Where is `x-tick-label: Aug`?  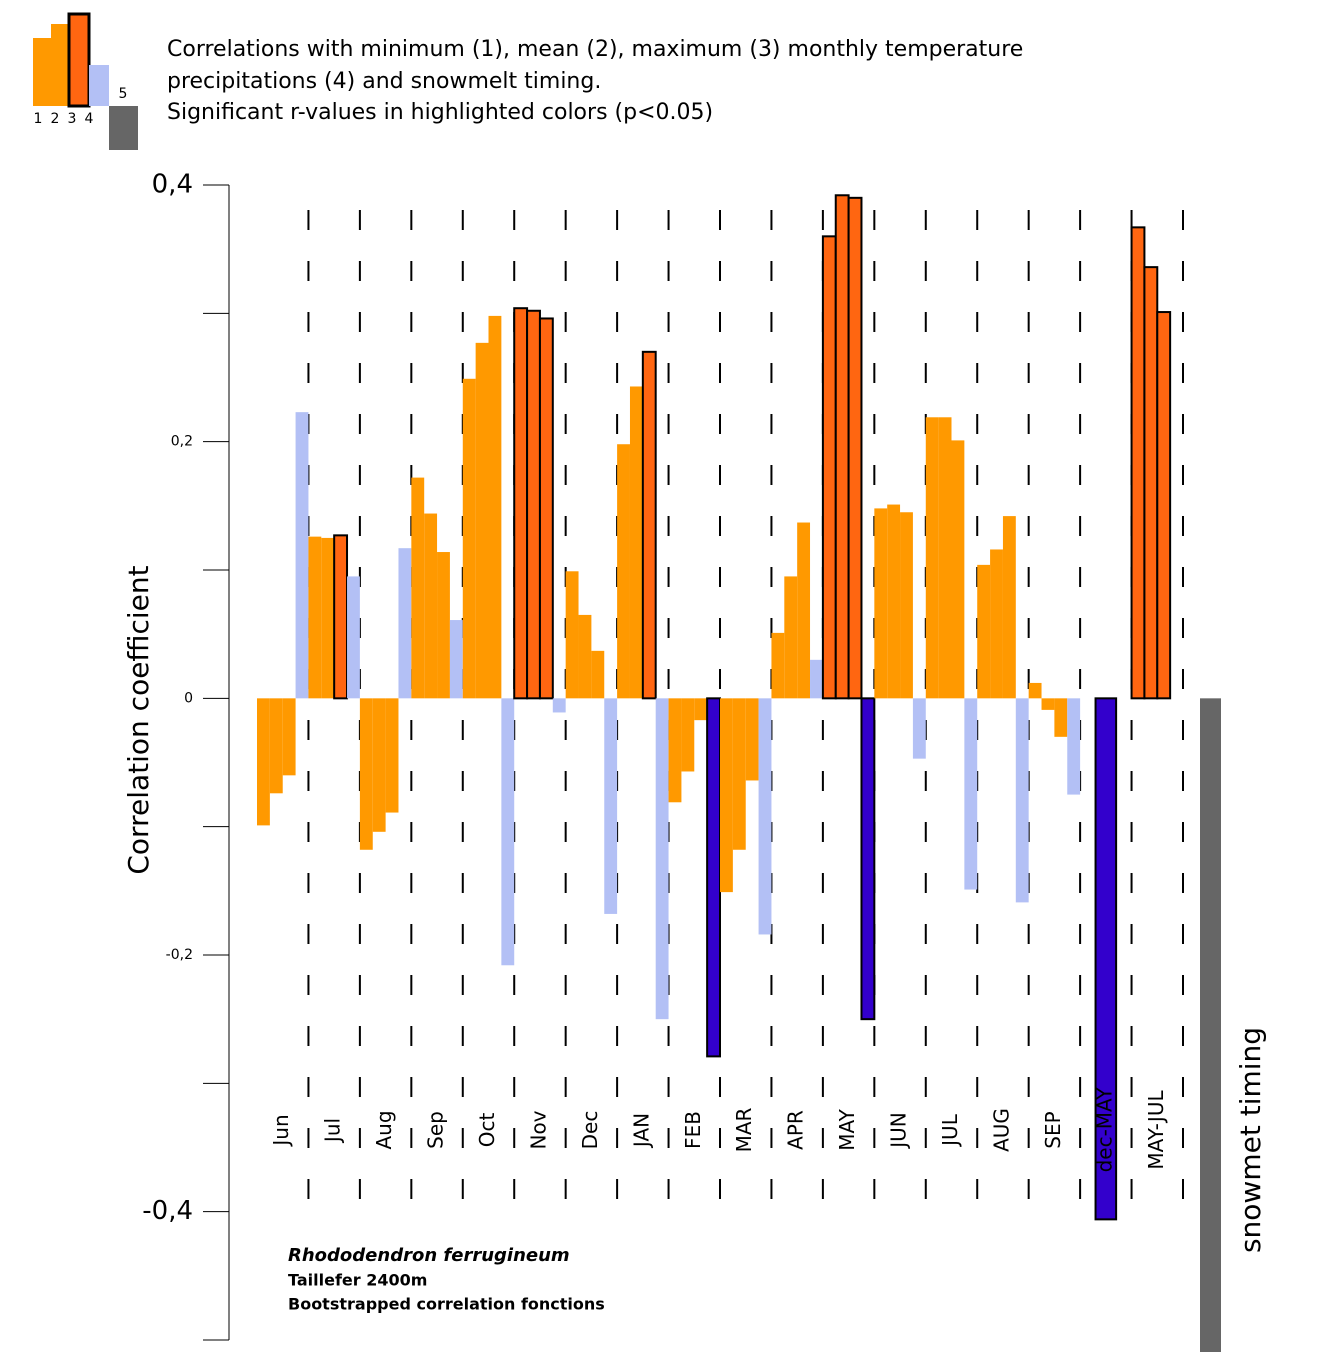
x-tick-label: Aug is located at coordinates (384, 1129).